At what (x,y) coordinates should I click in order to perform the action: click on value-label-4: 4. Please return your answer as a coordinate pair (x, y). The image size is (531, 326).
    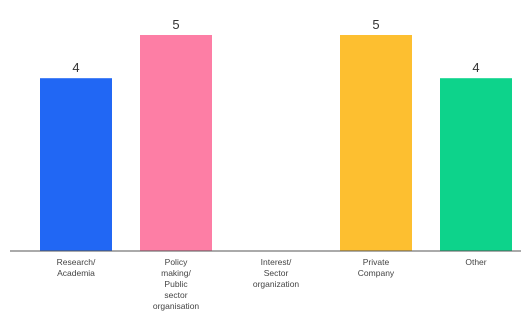
    Looking at the image, I should click on (475, 67).